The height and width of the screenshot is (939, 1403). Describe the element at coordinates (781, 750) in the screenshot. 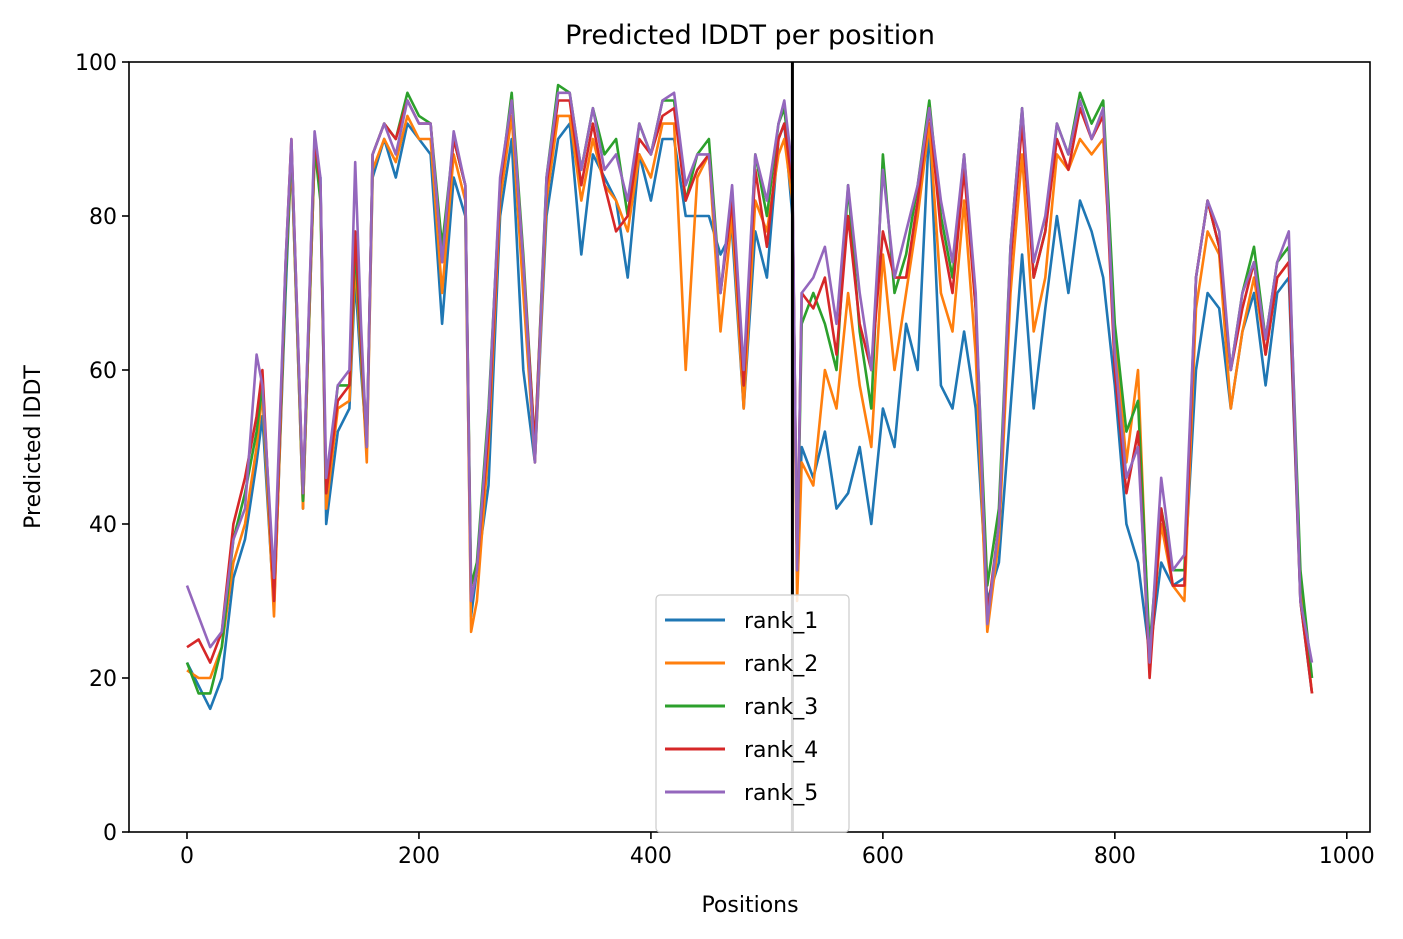

I see `legend-label: rank_4` at that location.